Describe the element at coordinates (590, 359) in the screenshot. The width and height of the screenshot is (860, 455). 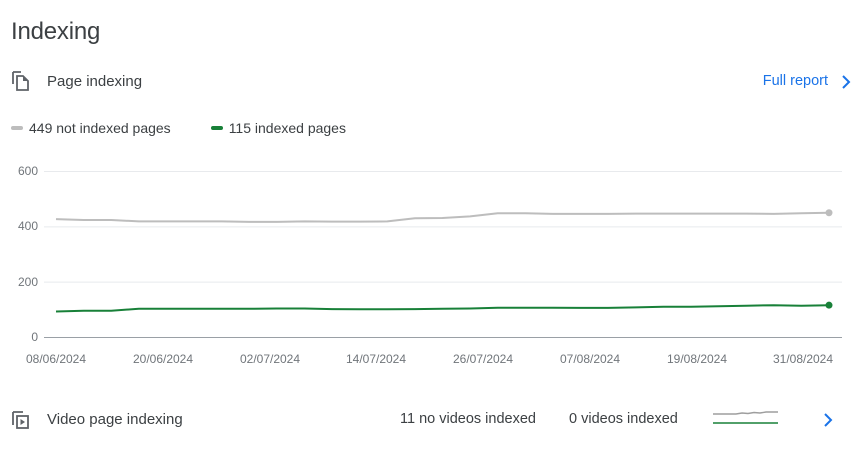
I see `x-tick-label: 07/08/2024` at that location.